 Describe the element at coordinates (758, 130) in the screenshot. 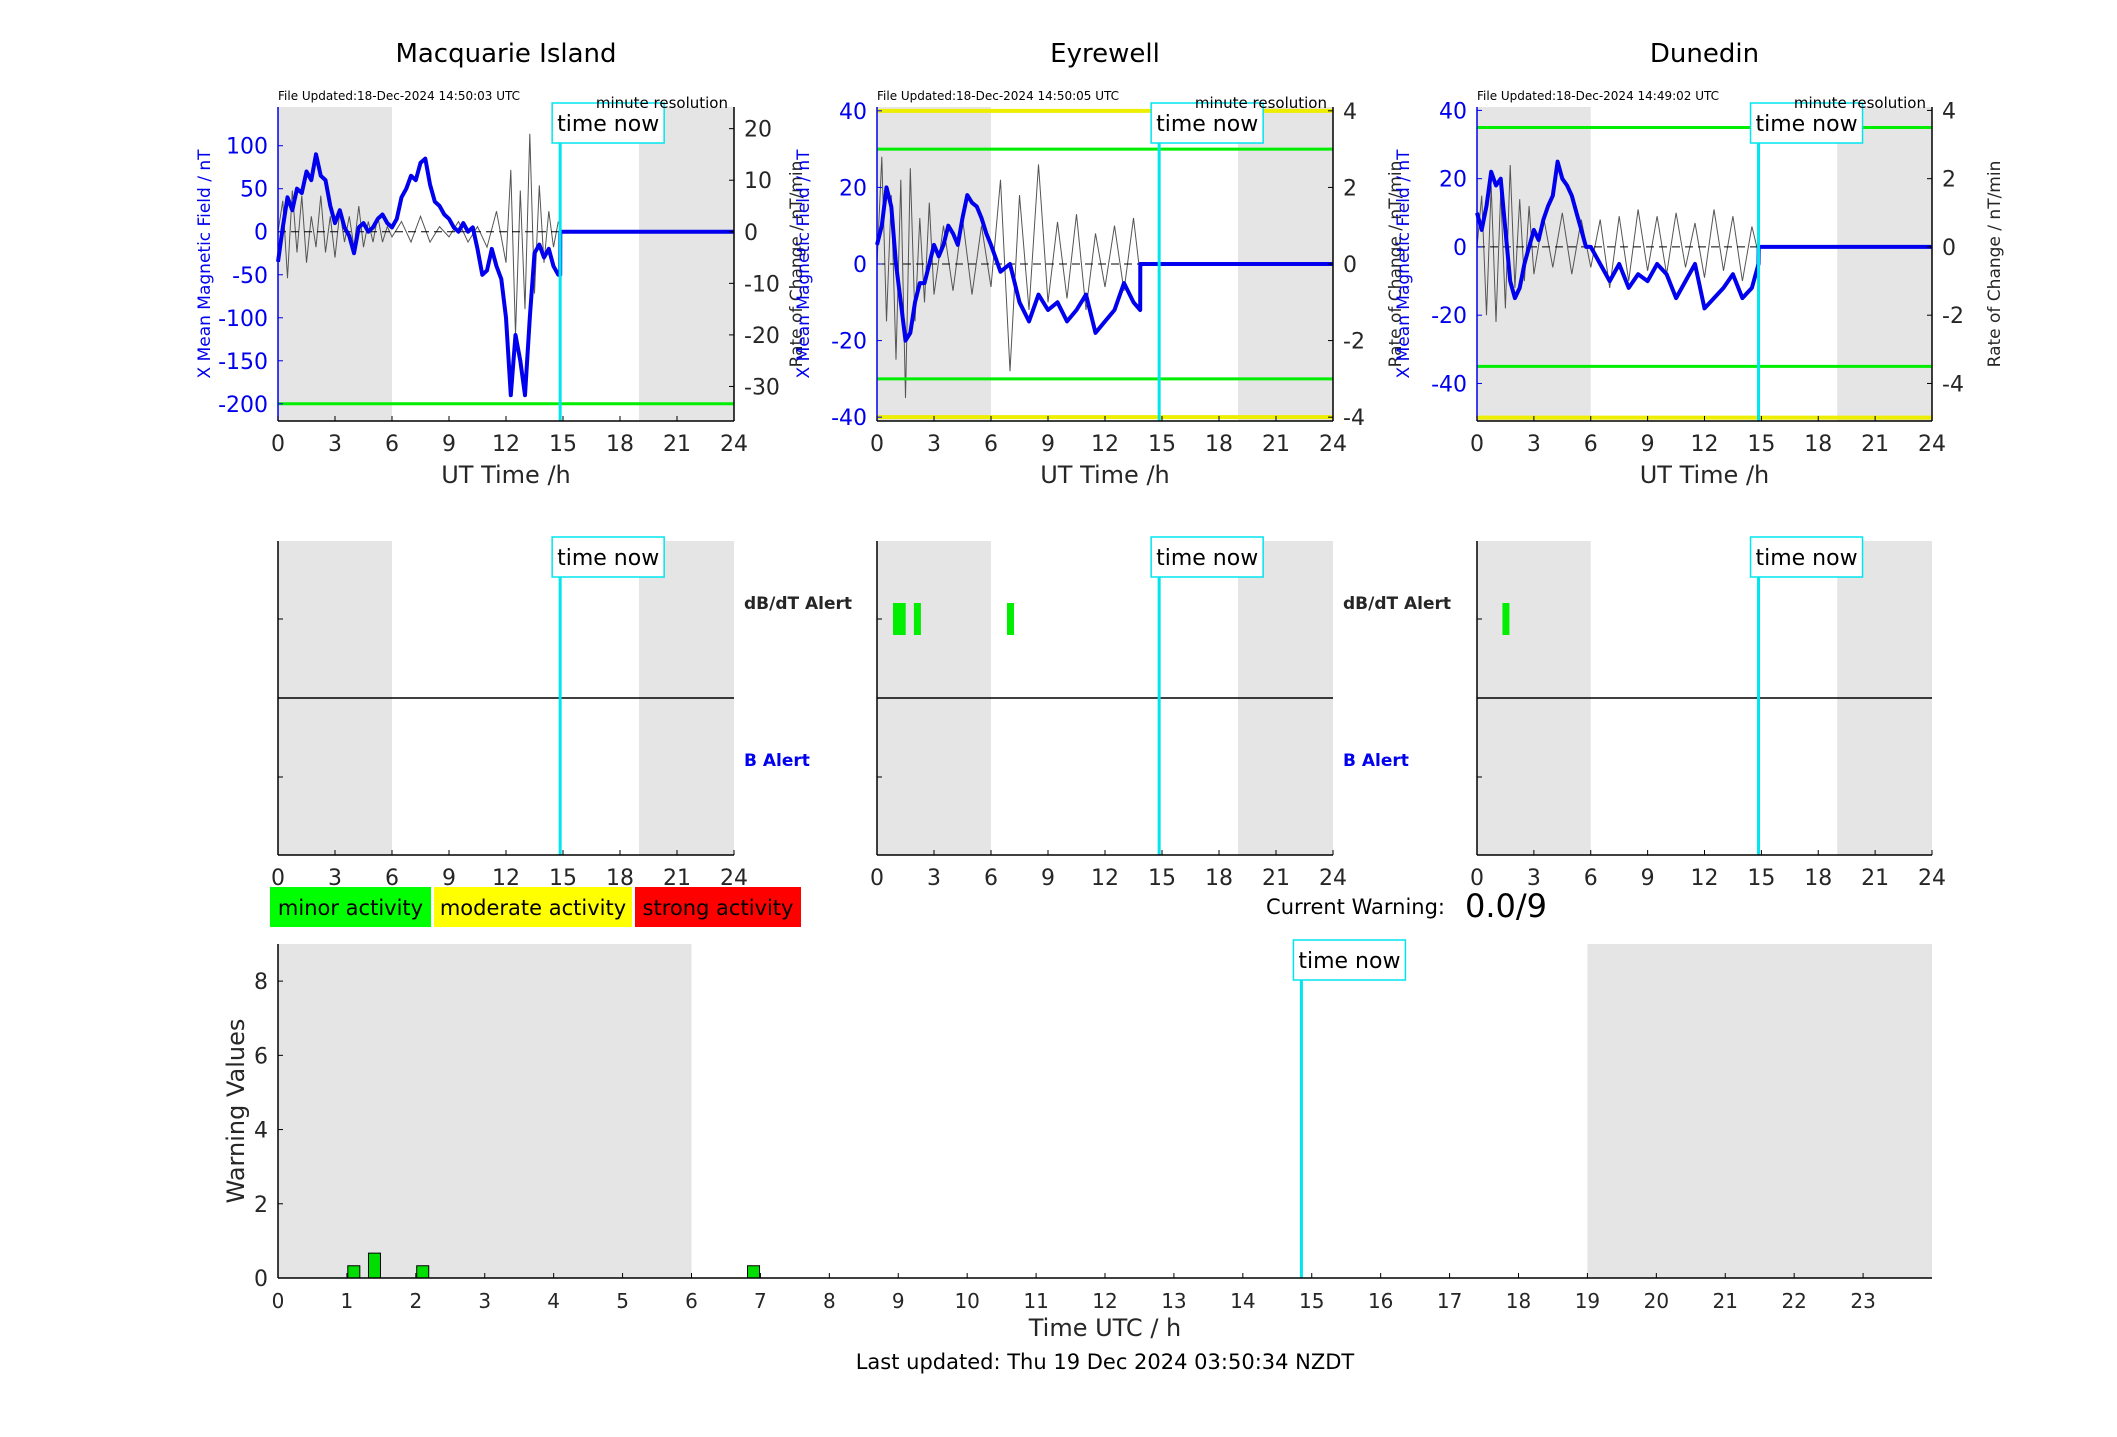

I see `y-tick-label-right: 20` at that location.